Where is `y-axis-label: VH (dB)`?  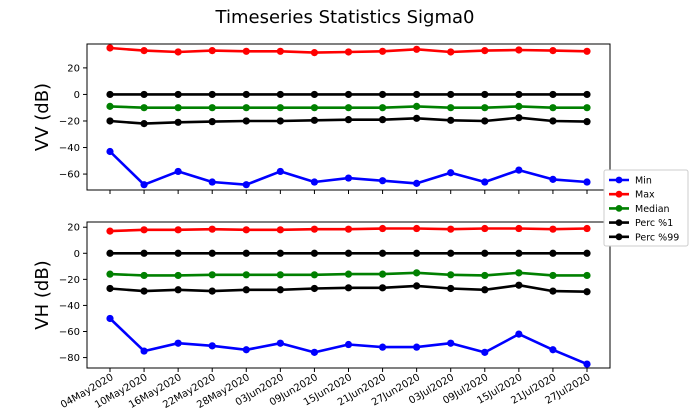 y-axis-label: VH (dB) is located at coordinates (42, 294).